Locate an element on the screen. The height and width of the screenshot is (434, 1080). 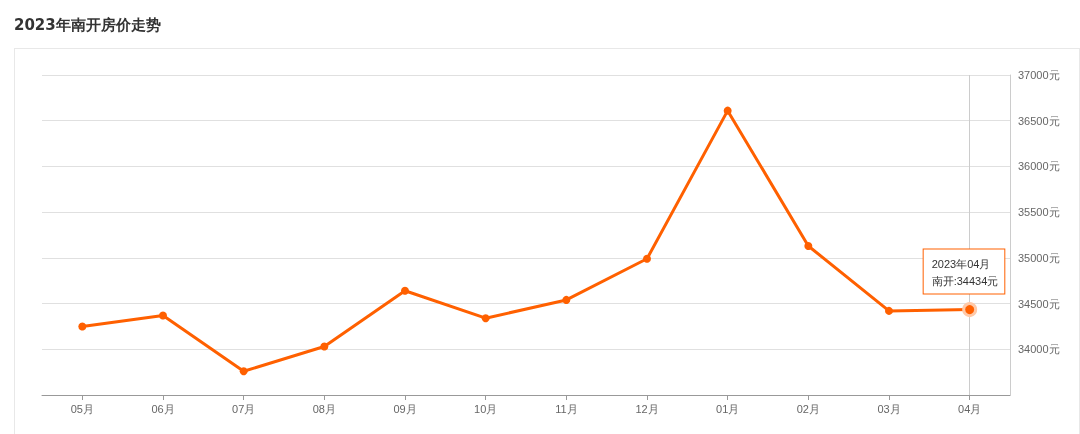
x-tick-label: 07月 is located at coordinates (244, 408).